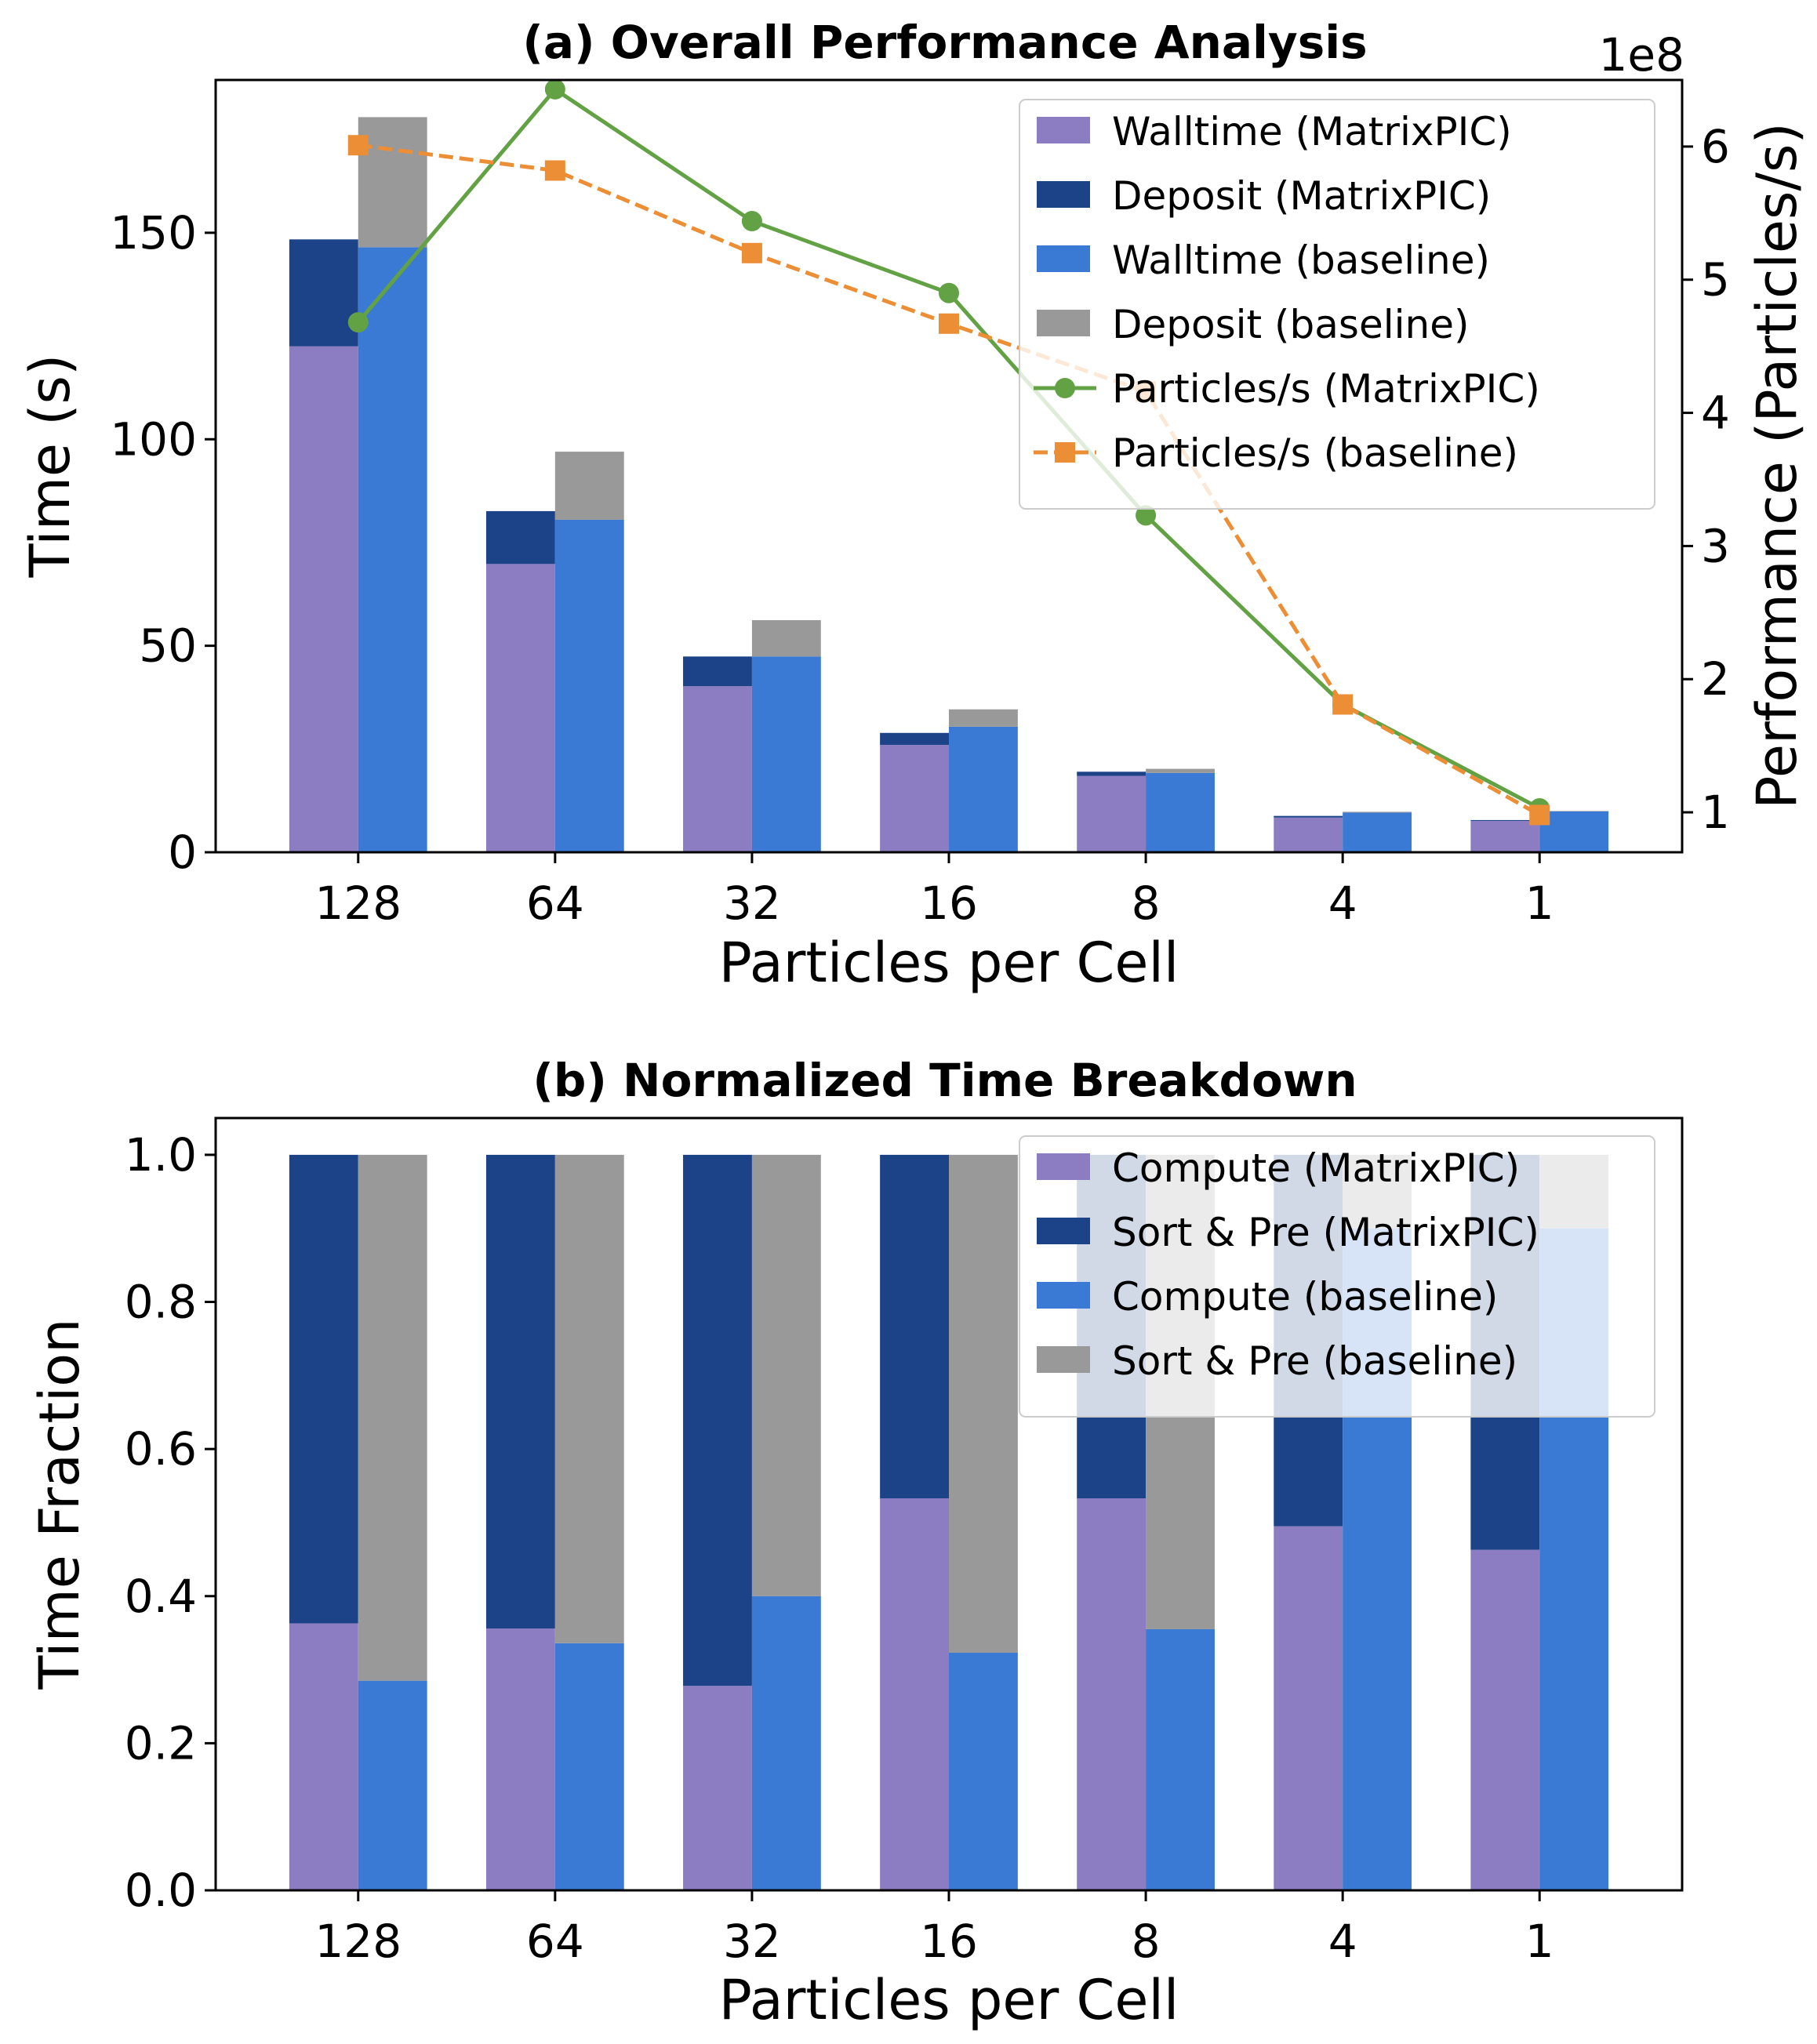 The height and width of the screenshot is (2044, 1817). Describe the element at coordinates (1063, 1231) in the screenshot. I see `b-legend-swatch-sort-pre-matrixpic-` at that location.